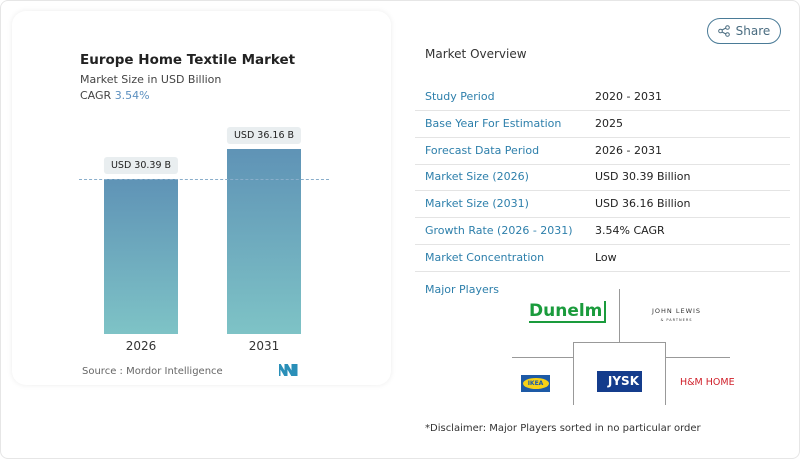 The width and height of the screenshot is (800, 459). Describe the element at coordinates (568, 312) in the screenshot. I see `dunelm-logo: Dunelm` at that location.